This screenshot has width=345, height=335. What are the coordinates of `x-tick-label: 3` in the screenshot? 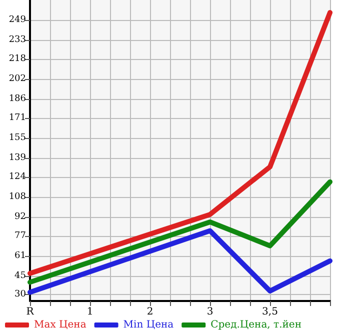 It's located at (210, 312).